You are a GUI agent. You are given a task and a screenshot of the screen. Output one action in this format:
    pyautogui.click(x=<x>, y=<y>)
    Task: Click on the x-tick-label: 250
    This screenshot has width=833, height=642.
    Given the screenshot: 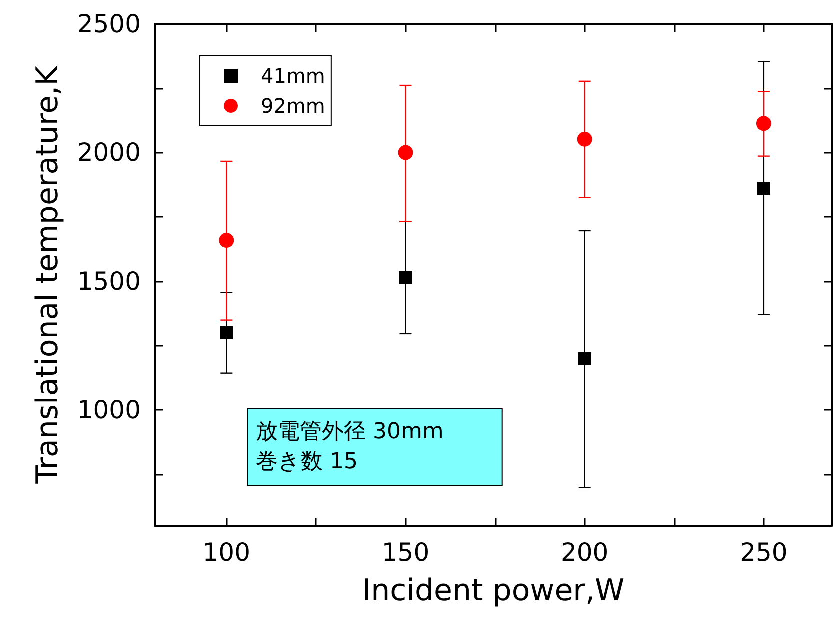 What is the action you would take?
    pyautogui.click(x=764, y=552)
    